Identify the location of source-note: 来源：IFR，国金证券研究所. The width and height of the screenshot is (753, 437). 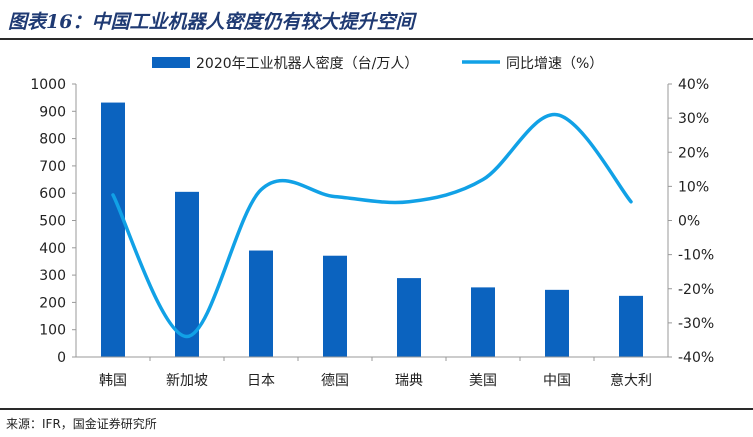
(81, 423).